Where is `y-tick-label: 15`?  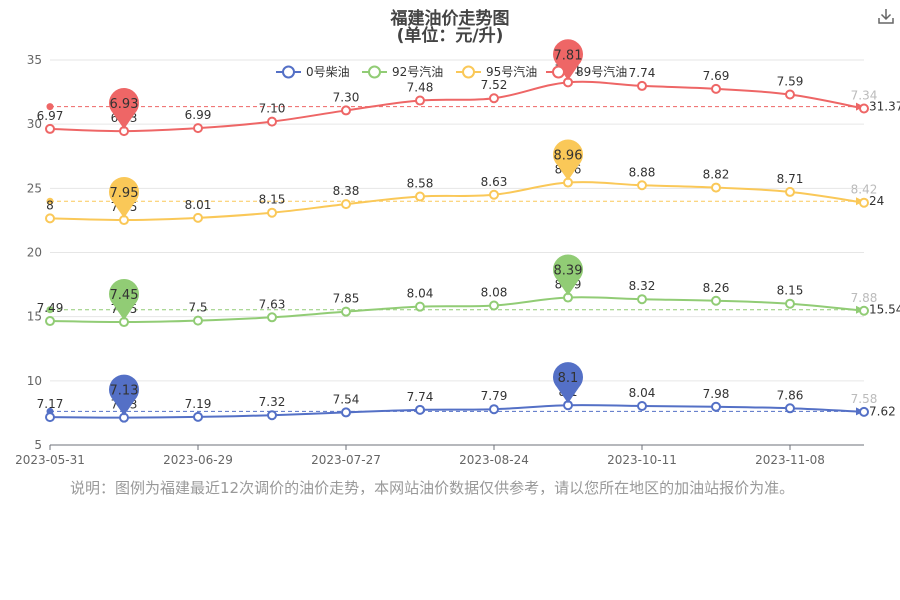
y-tick-label: 15 is located at coordinates (34, 317).